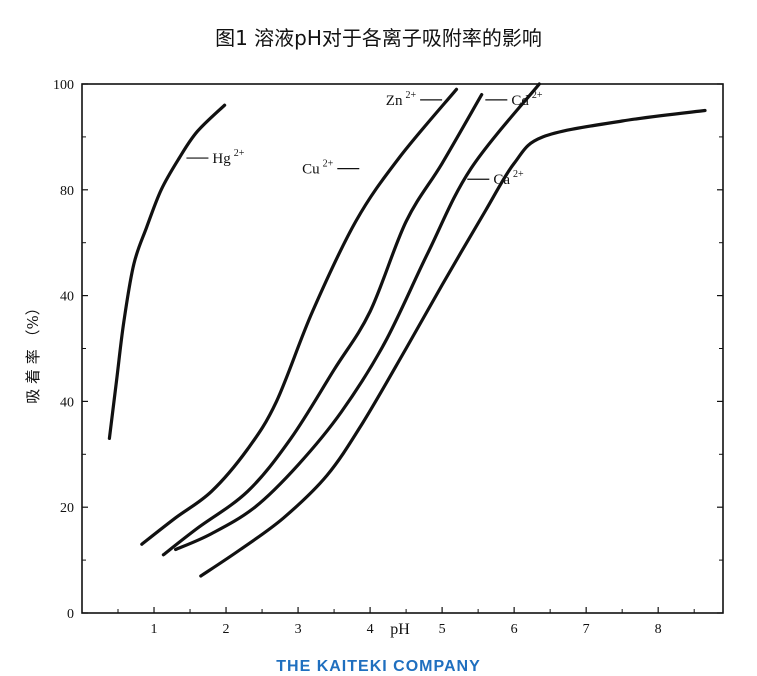 The width and height of the screenshot is (757, 676). What do you see at coordinates (318, 168) in the screenshot?
I see `curve-label: Cu 2+` at bounding box center [318, 168].